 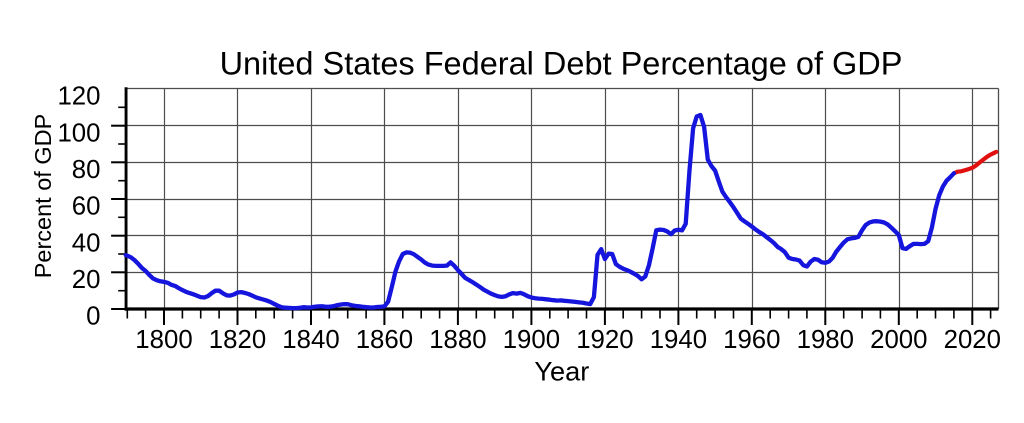 What do you see at coordinates (604, 340) in the screenshot?
I see `svg-text: 1920` at bounding box center [604, 340].